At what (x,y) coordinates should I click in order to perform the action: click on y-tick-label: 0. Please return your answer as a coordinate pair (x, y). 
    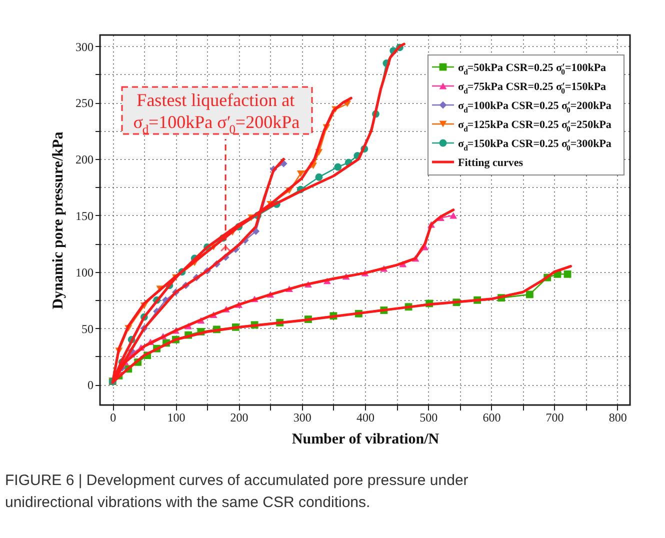
    Looking at the image, I should click on (91, 385).